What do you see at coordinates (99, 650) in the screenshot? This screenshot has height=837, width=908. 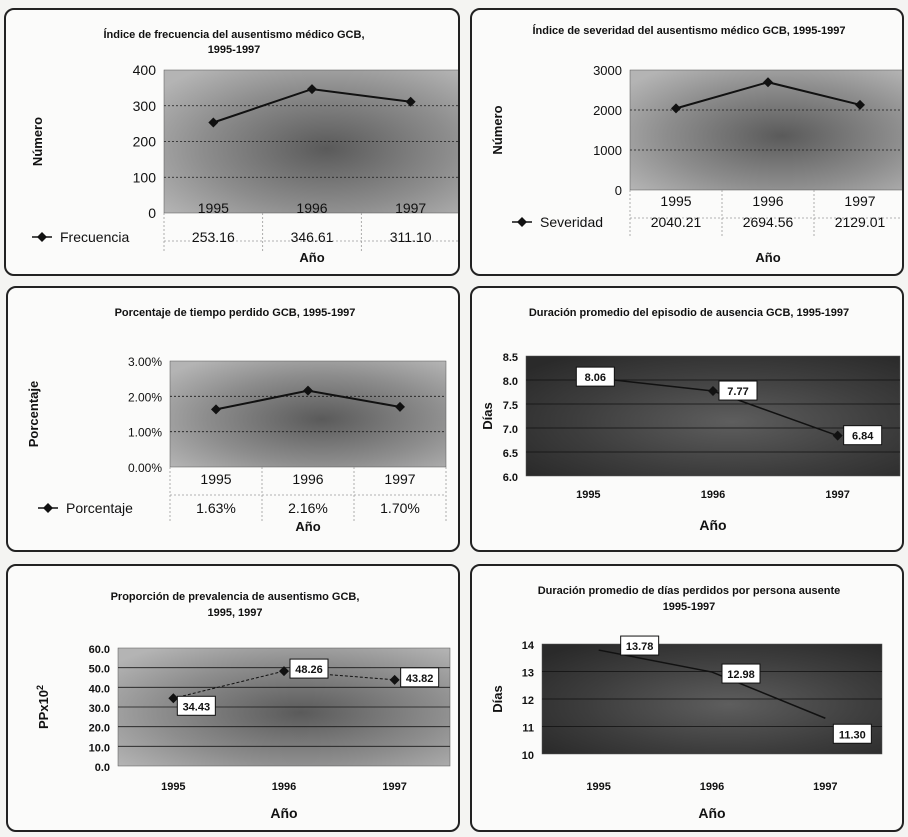 I see `y-tick-label: 60.0` at bounding box center [99, 650].